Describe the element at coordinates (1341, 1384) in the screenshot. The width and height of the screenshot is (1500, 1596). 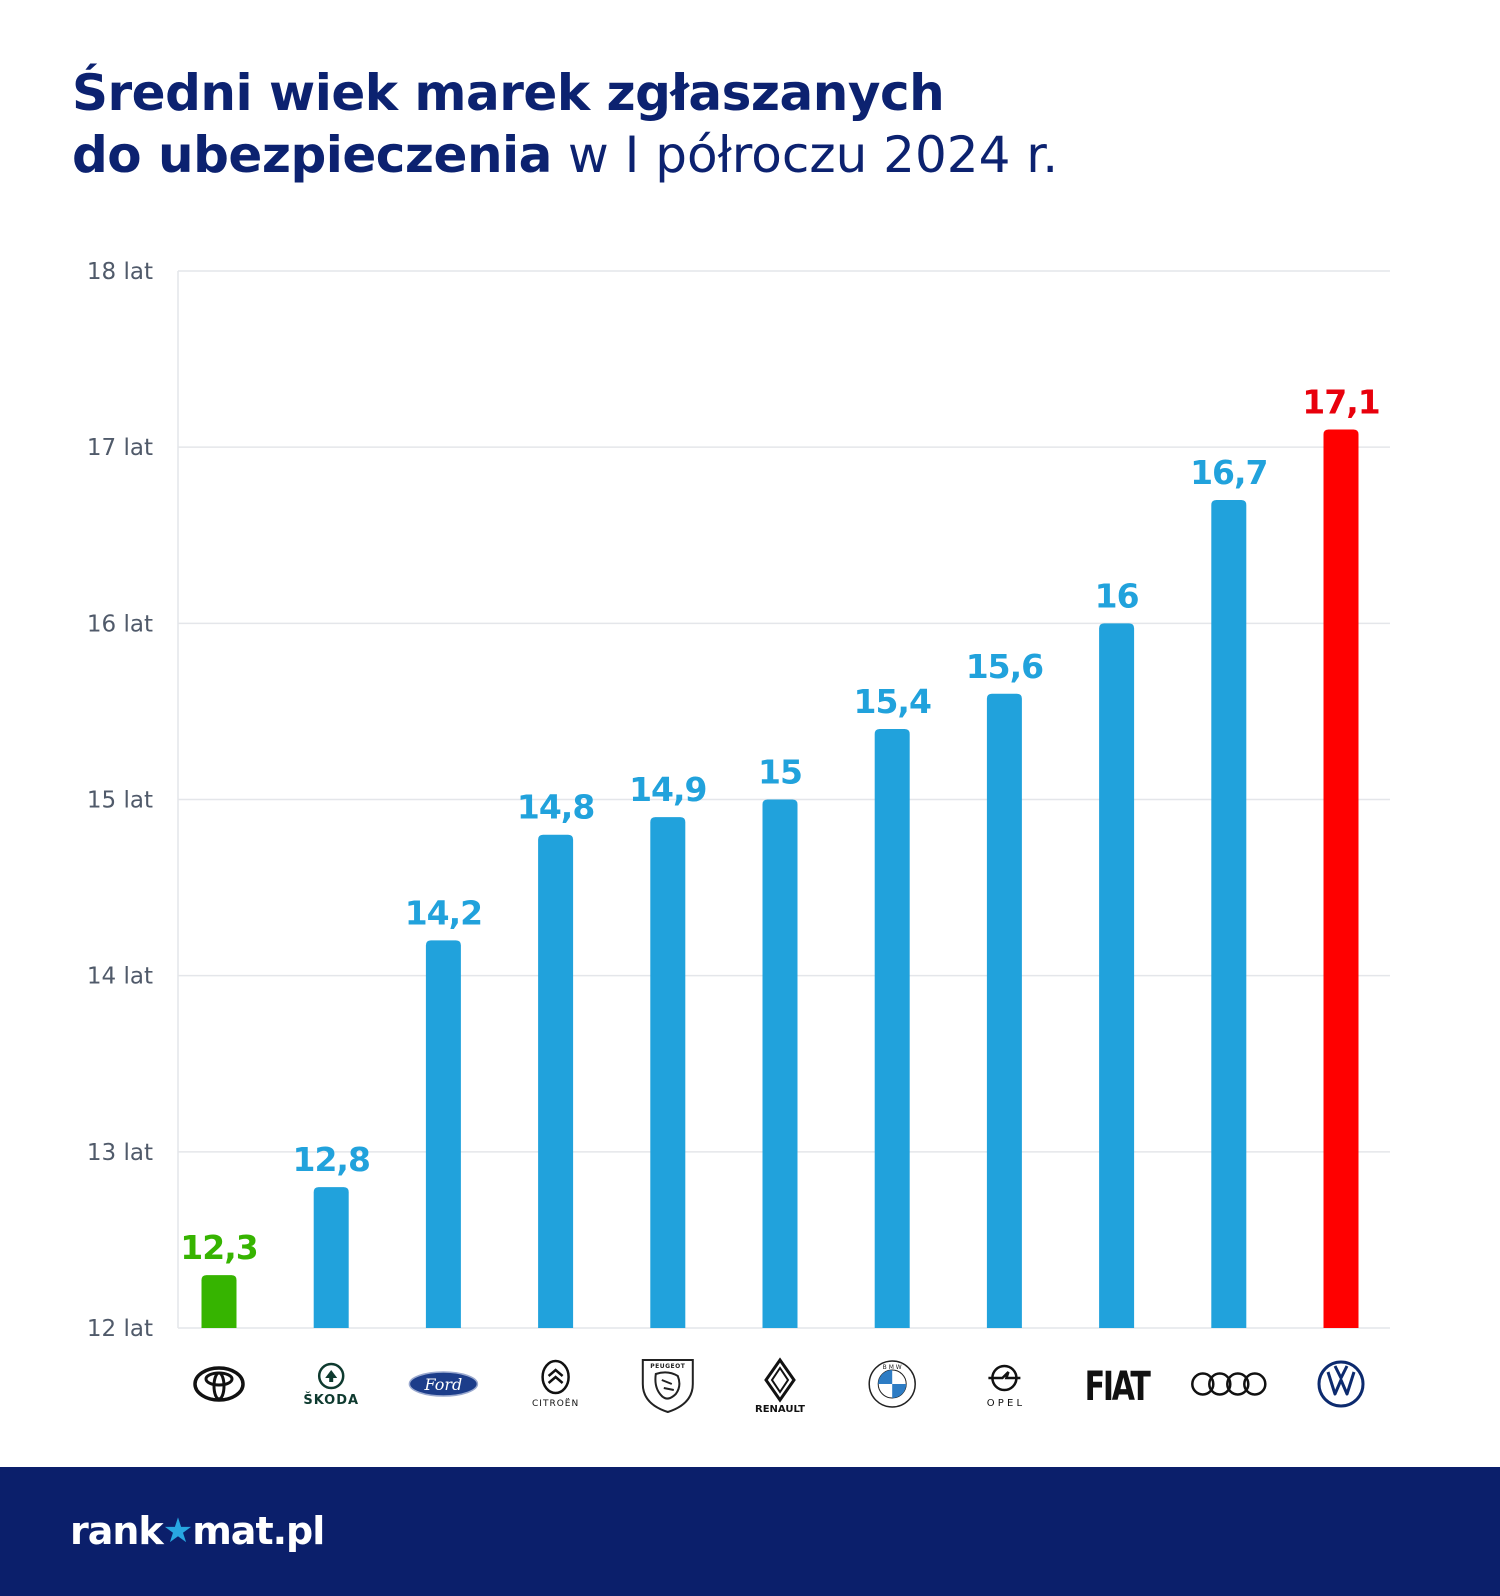
I see `volkswagen-logo-icon` at that location.